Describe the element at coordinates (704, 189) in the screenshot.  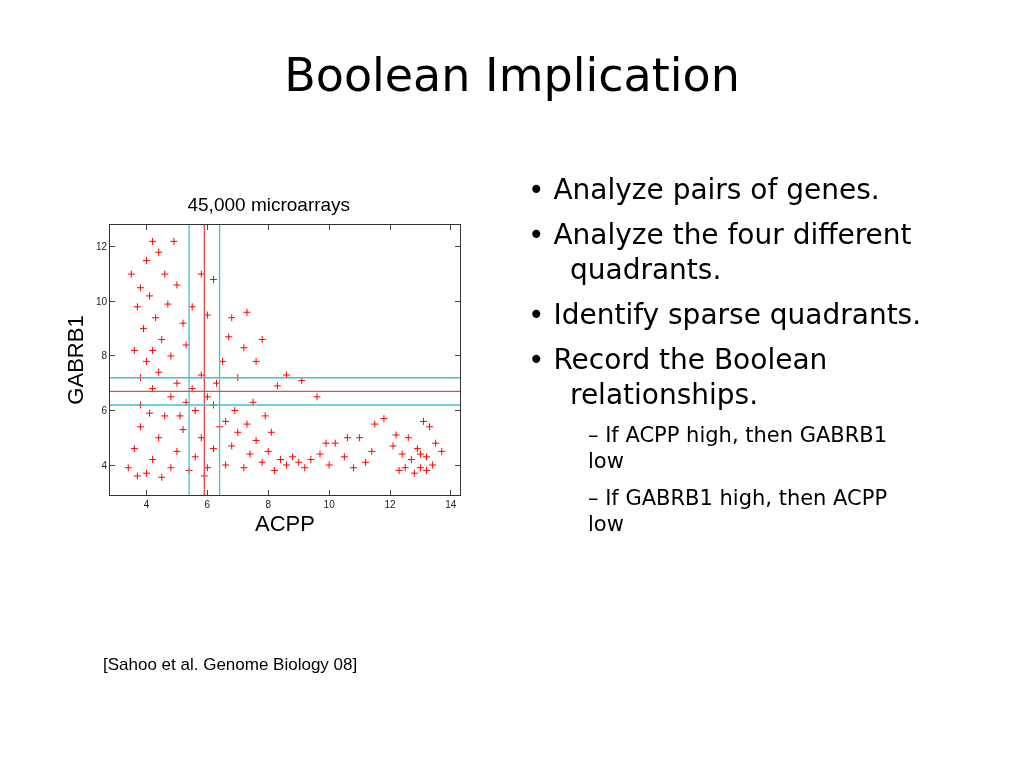
I see `text: • Analyze pairs of genes.` at that location.